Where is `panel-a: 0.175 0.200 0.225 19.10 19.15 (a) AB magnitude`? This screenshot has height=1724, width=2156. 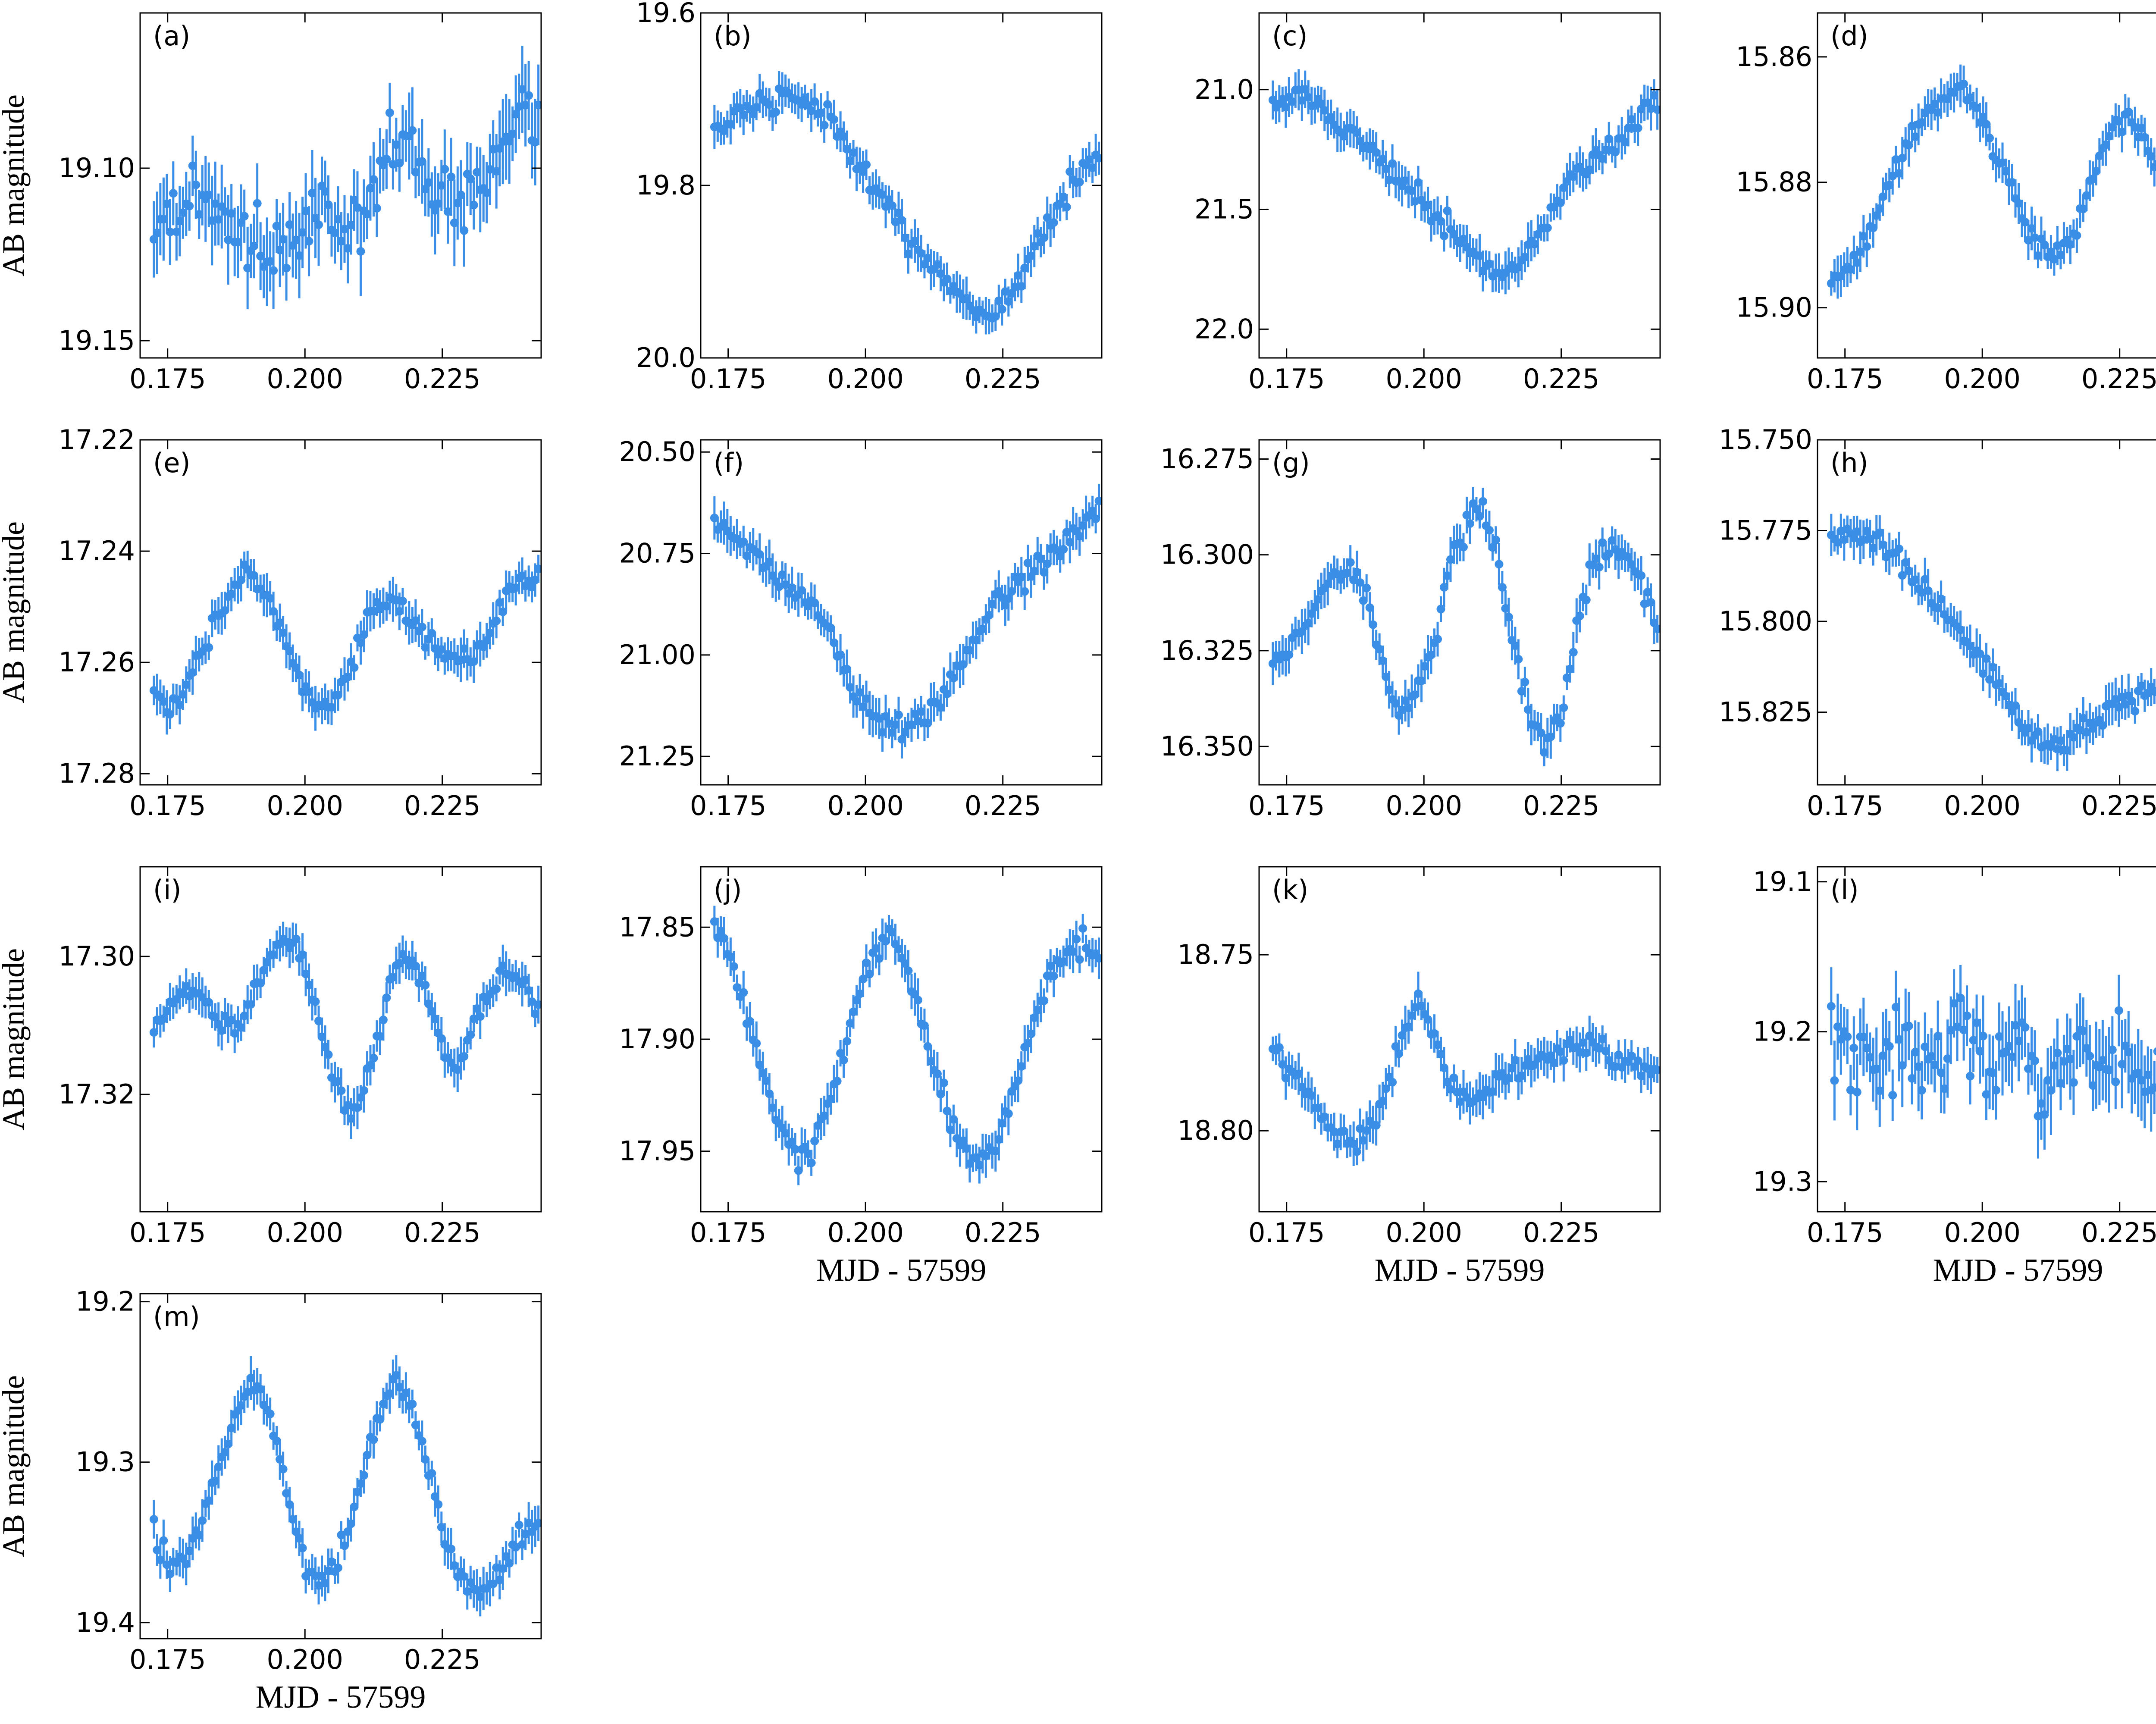 panel-a: 0.175 0.200 0.225 19.10 19.15 (a) AB magnitude is located at coordinates (271, 203).